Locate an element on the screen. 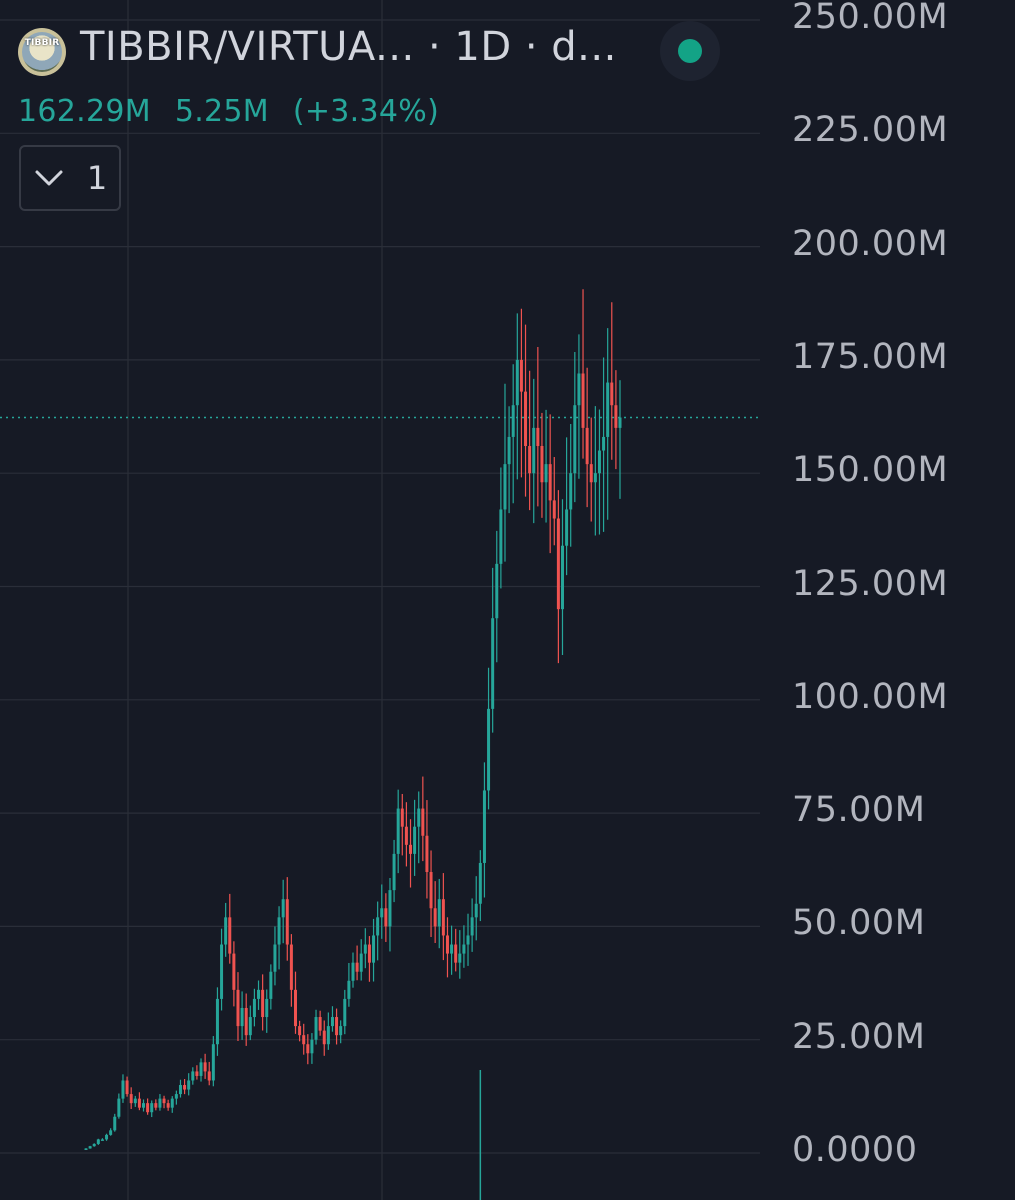  y-tick-label: 100.00M is located at coordinates (870, 696).